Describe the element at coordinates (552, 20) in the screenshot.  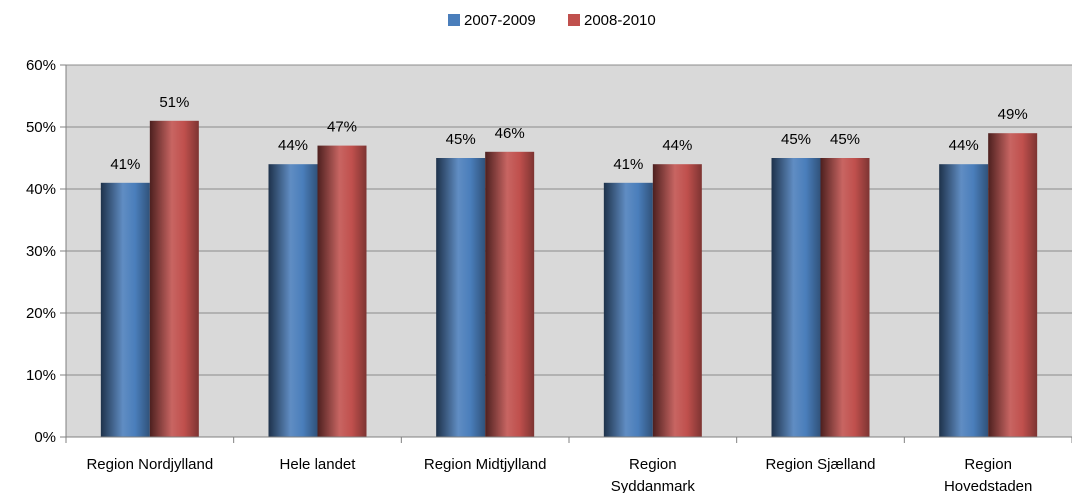
I see `legend: 2007-2009 2008-2010` at that location.